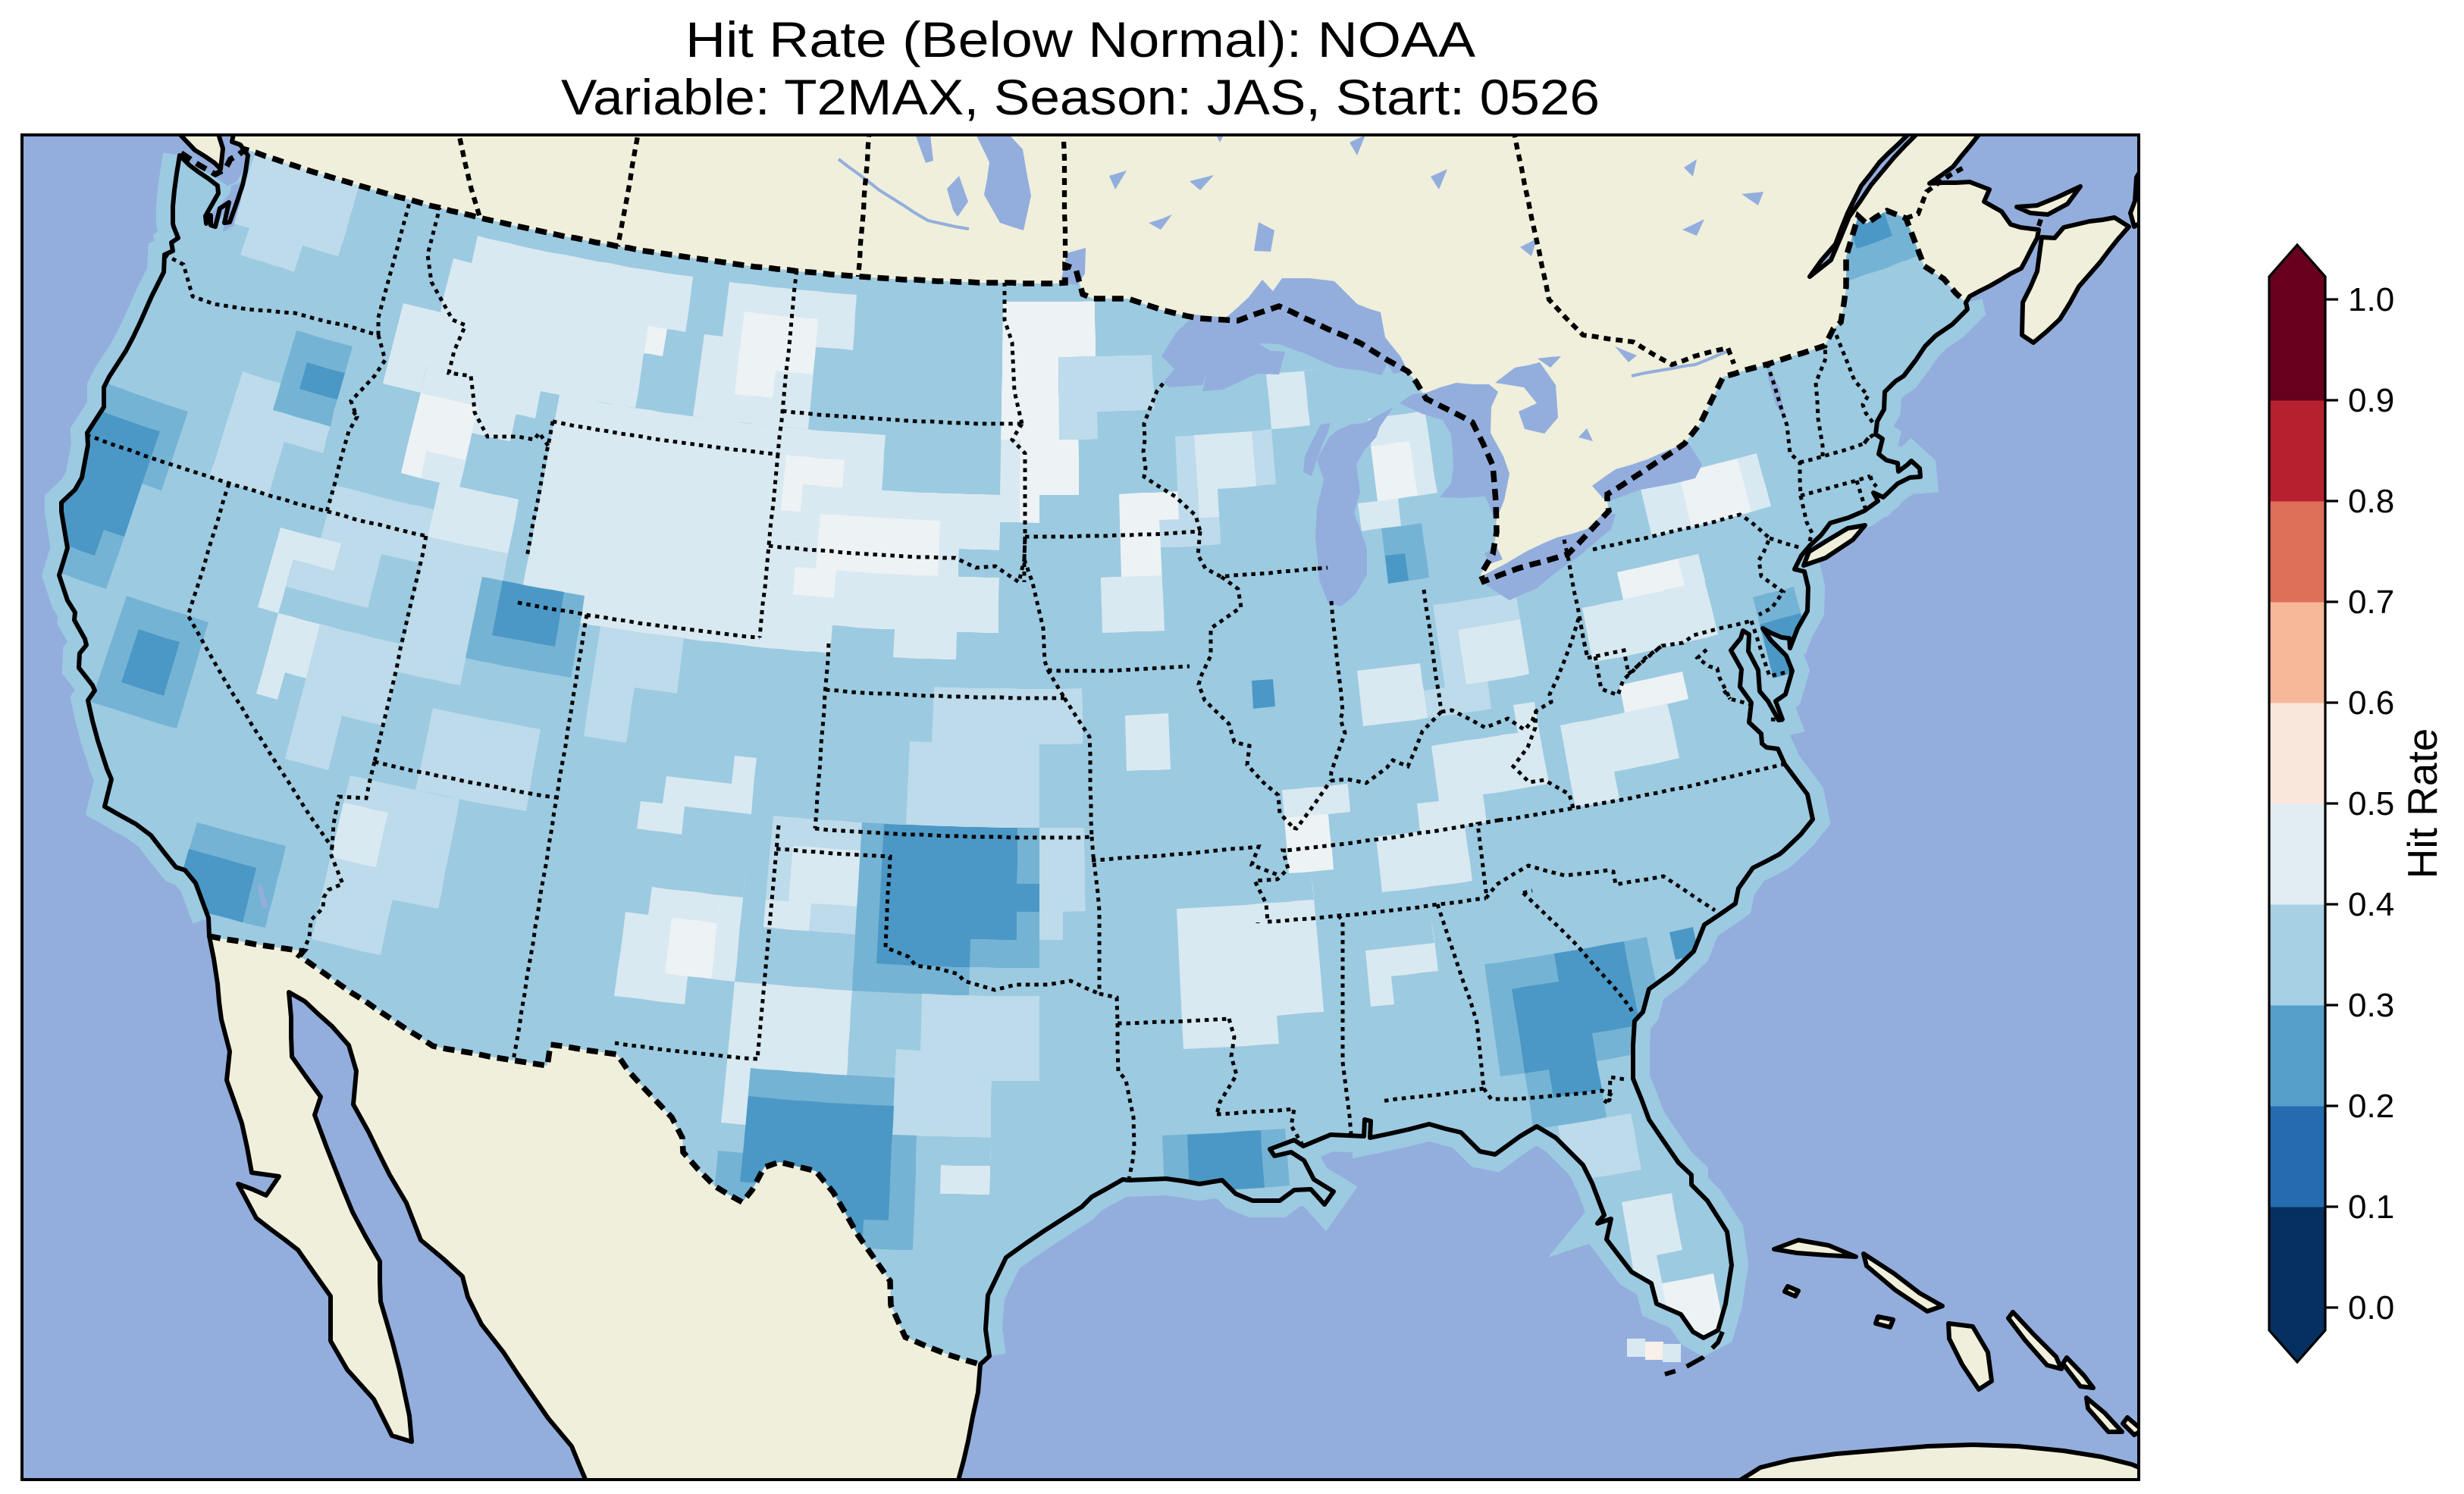 The image size is (2464, 1494). What do you see at coordinates (2371, 1005) in the screenshot?
I see `svg-text: 0.3` at bounding box center [2371, 1005].